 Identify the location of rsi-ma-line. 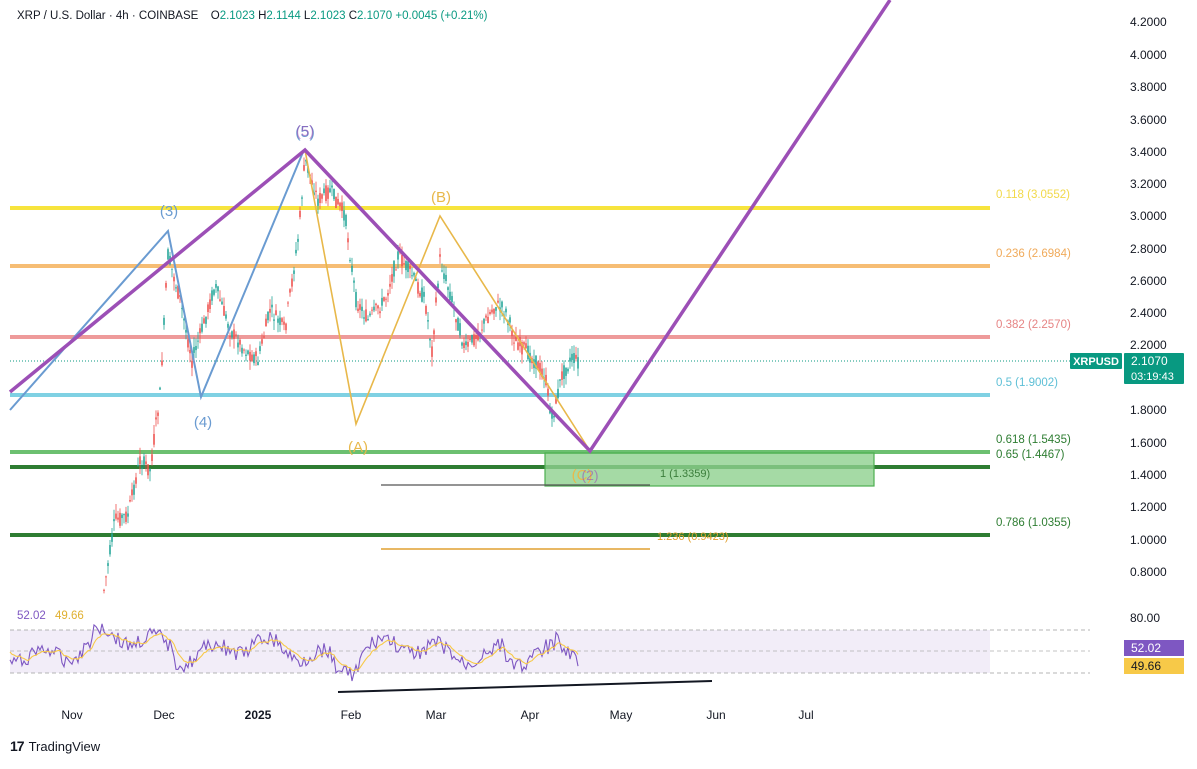
(294, 652).